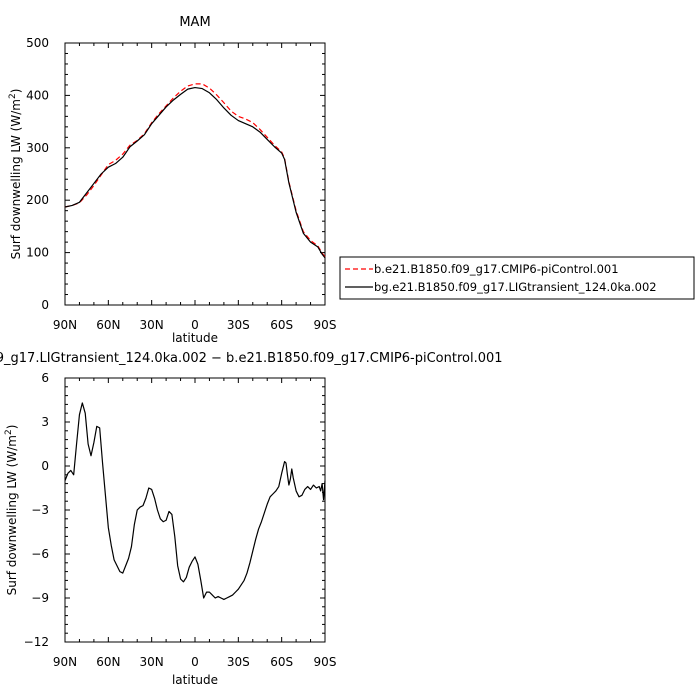  I want to click on bottom-x-tick-label: 30S, so click(238, 662).